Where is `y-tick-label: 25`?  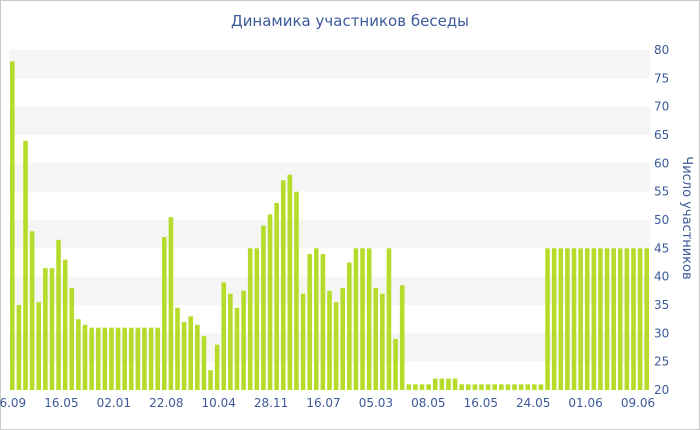
y-tick-label: 25 is located at coordinates (661, 362).